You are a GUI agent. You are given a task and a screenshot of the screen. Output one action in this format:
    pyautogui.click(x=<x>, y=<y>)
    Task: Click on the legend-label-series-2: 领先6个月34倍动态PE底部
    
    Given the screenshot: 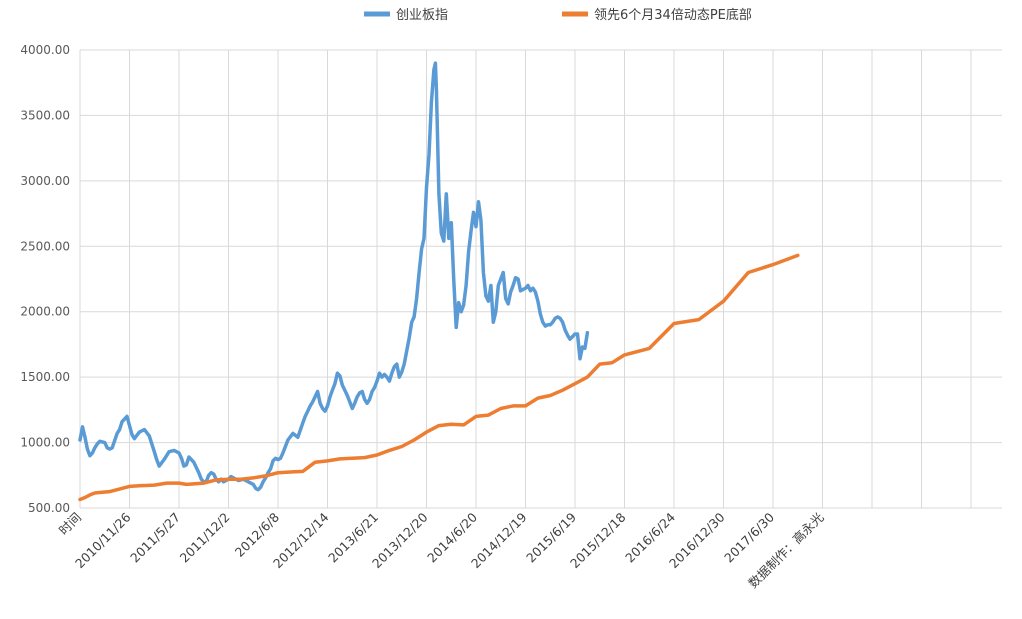 What is the action you would take?
    pyautogui.click(x=673, y=15)
    